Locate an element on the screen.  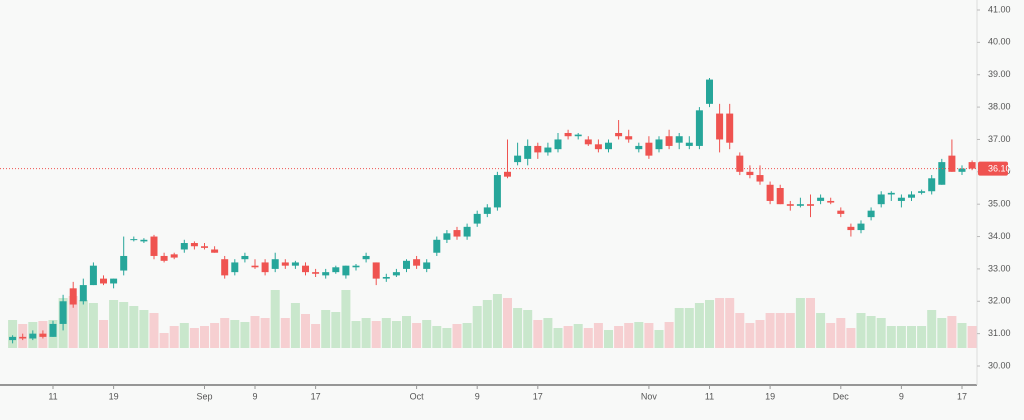
y-tick-label: 34.00 is located at coordinates (999, 236).